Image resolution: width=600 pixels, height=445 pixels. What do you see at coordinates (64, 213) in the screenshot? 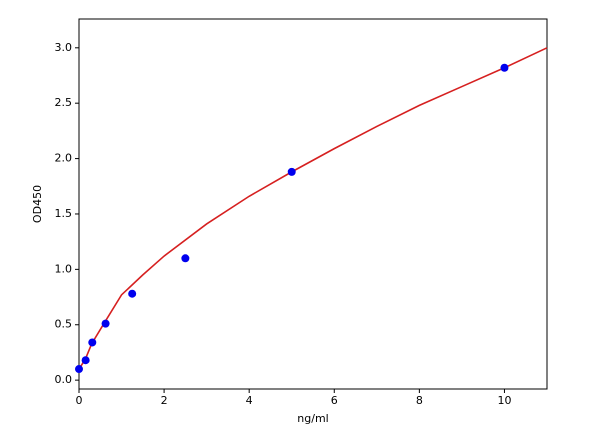
I see `y-tick-label: 1.5` at bounding box center [64, 213].